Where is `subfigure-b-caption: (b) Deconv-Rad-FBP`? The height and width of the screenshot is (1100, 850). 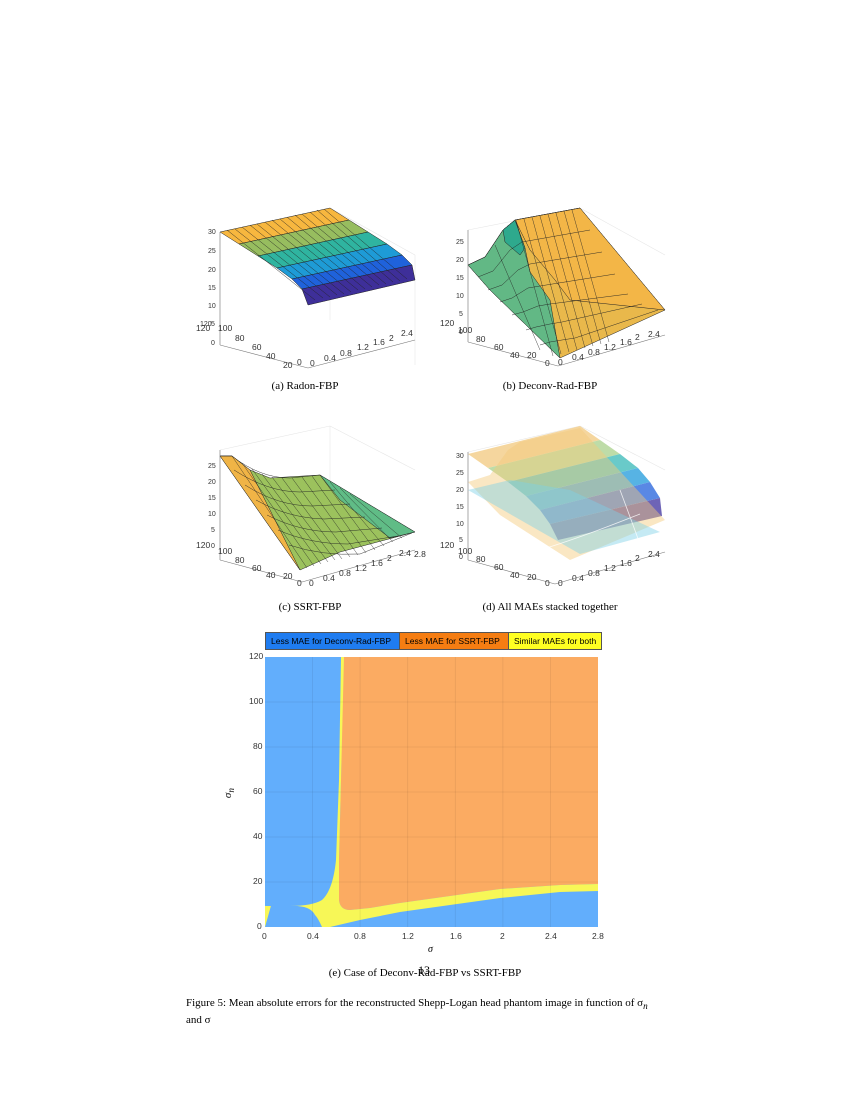 subfigure-b-caption: (b) Deconv-Rad-FBP is located at coordinates (550, 386).